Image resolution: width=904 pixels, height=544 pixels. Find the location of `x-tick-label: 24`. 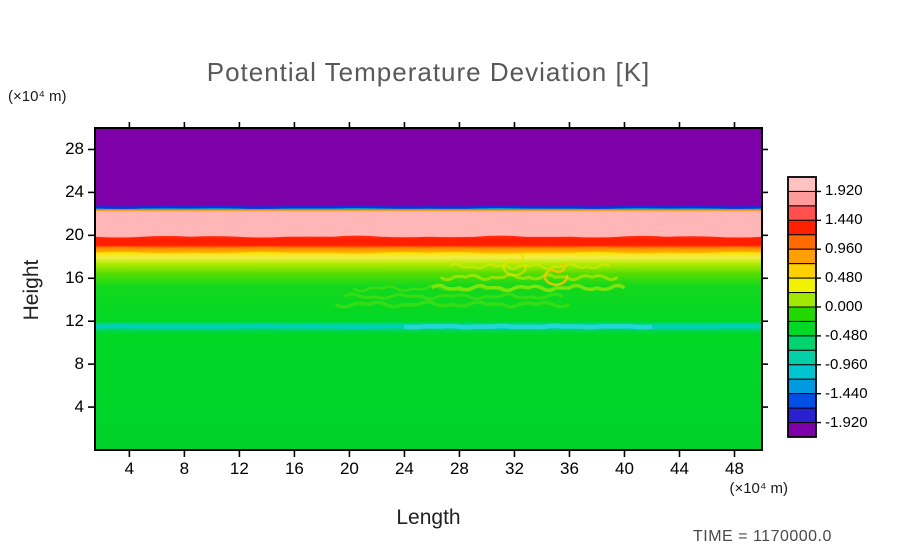

x-tick-label: 24 is located at coordinates (404, 468).